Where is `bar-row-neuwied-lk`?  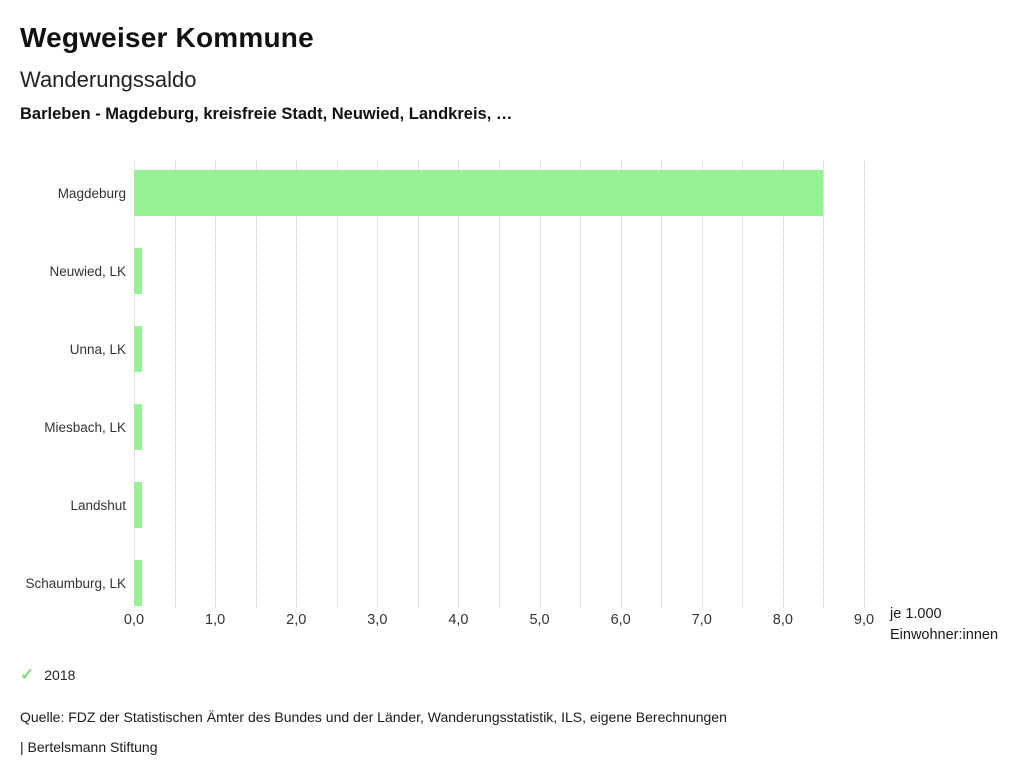 bar-row-neuwied-lk is located at coordinates (499, 271).